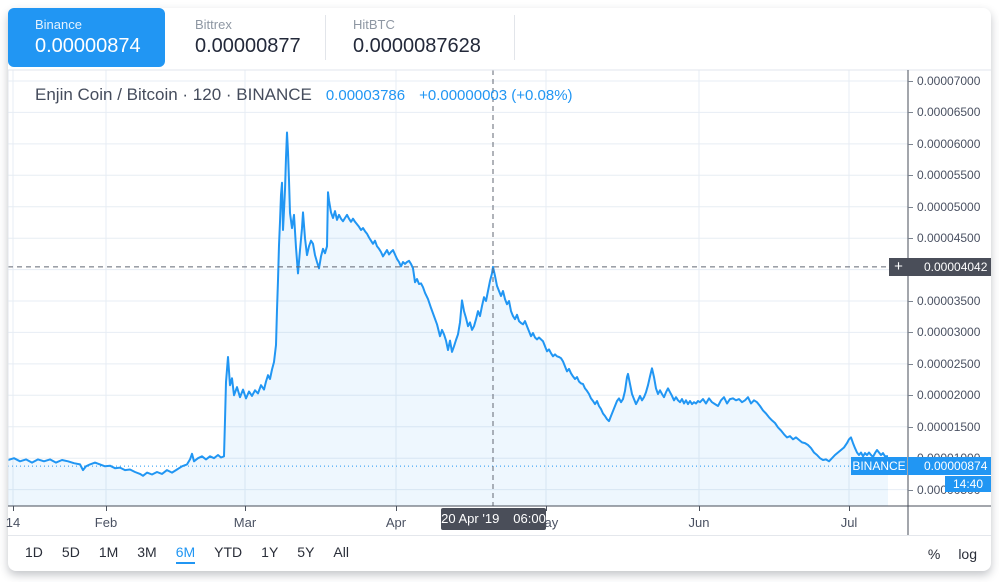  What do you see at coordinates (949, 112) in the screenshot?
I see `y-axis-tick-label: 0.00006500` at bounding box center [949, 112].